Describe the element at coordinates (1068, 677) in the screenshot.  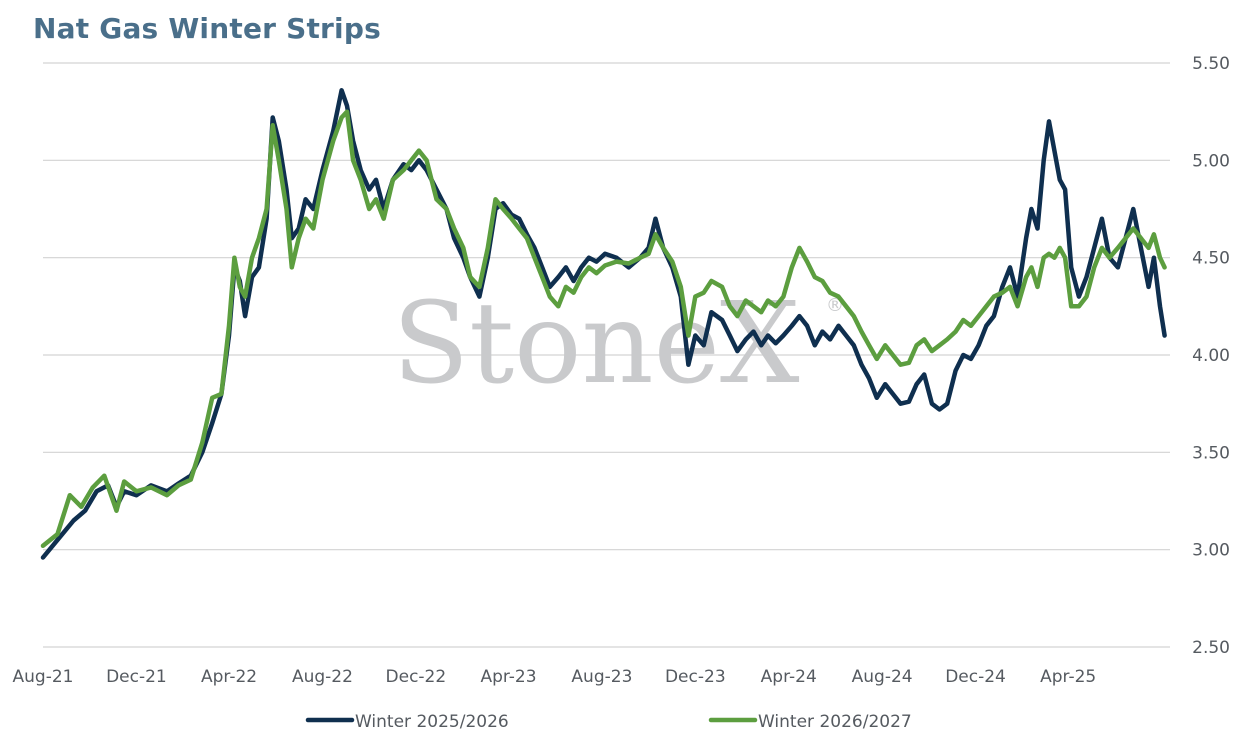
I see `x-tick-label: Apr-25` at that location.